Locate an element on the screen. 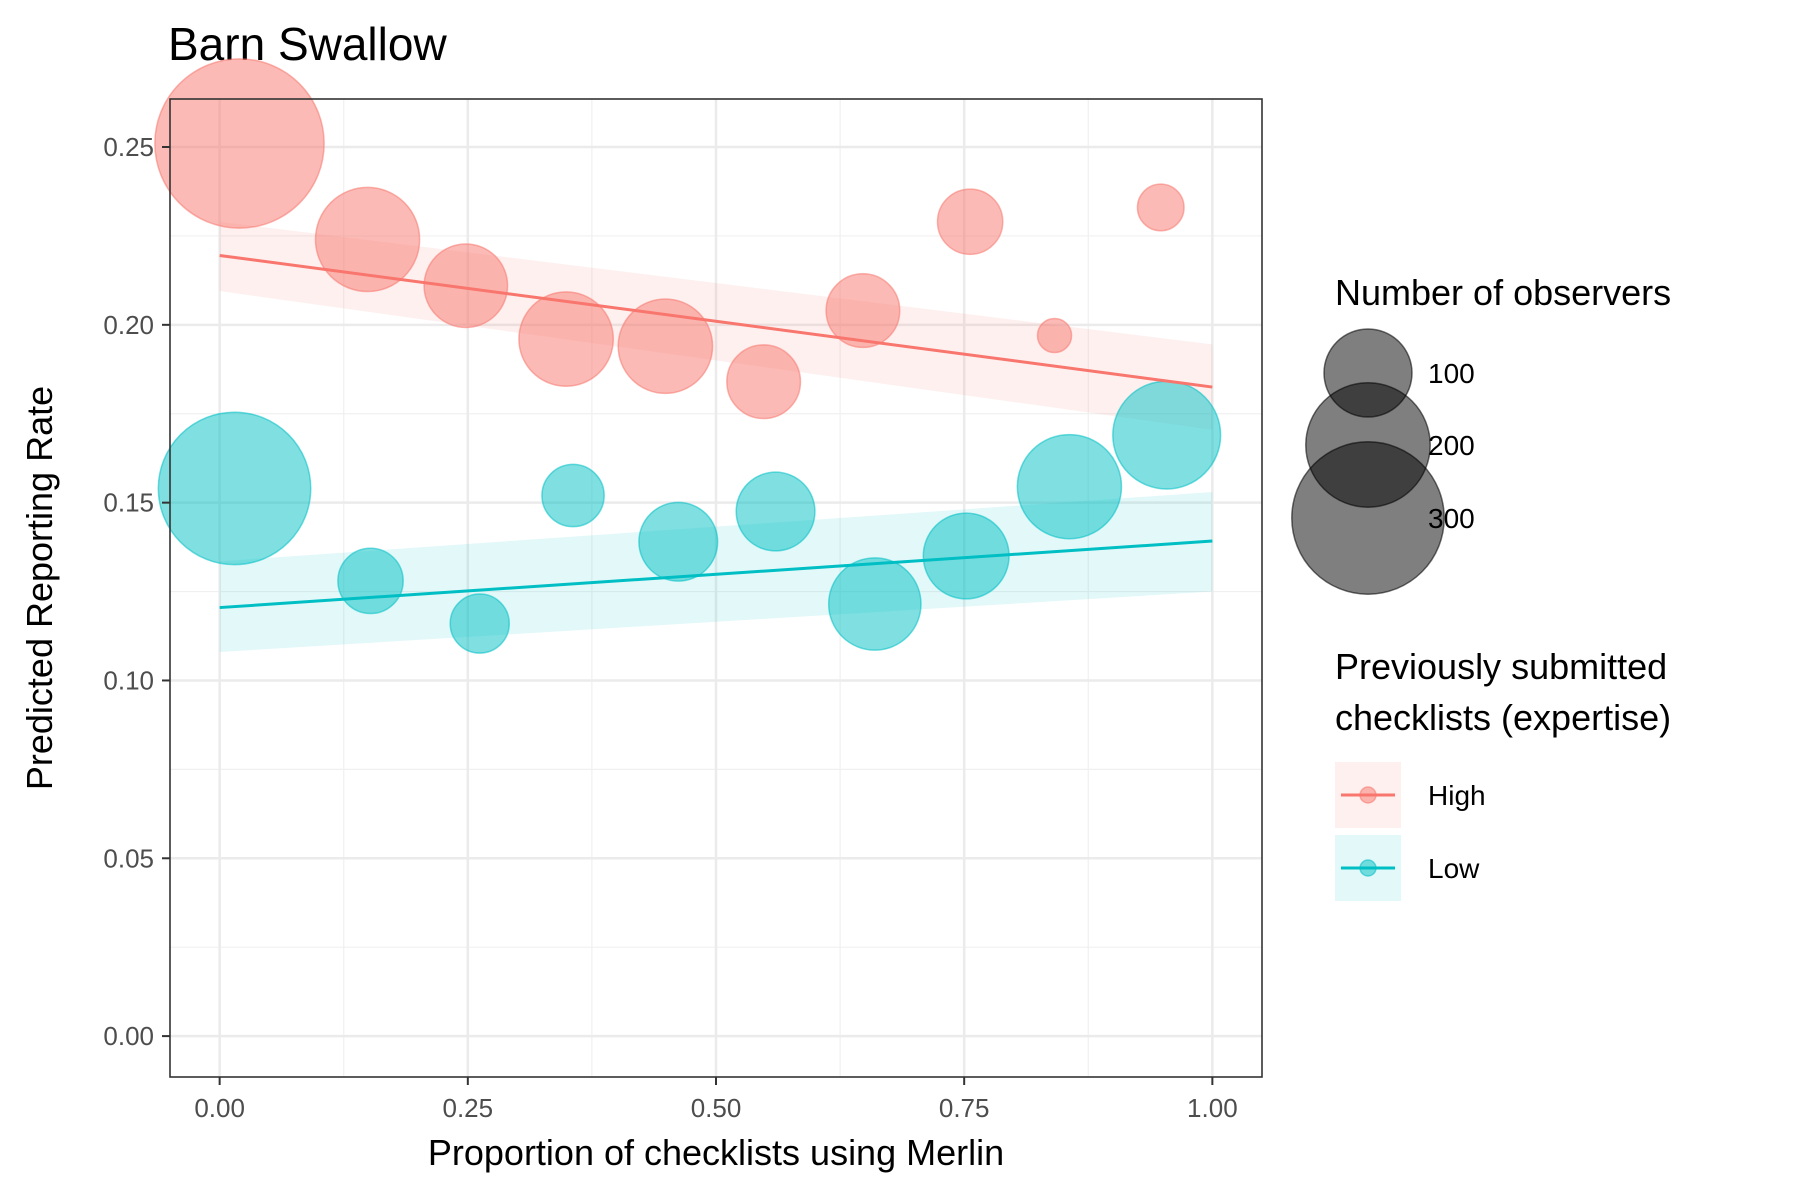 The height and width of the screenshot is (1200, 1800). trend-line-low is located at coordinates (716, 574).